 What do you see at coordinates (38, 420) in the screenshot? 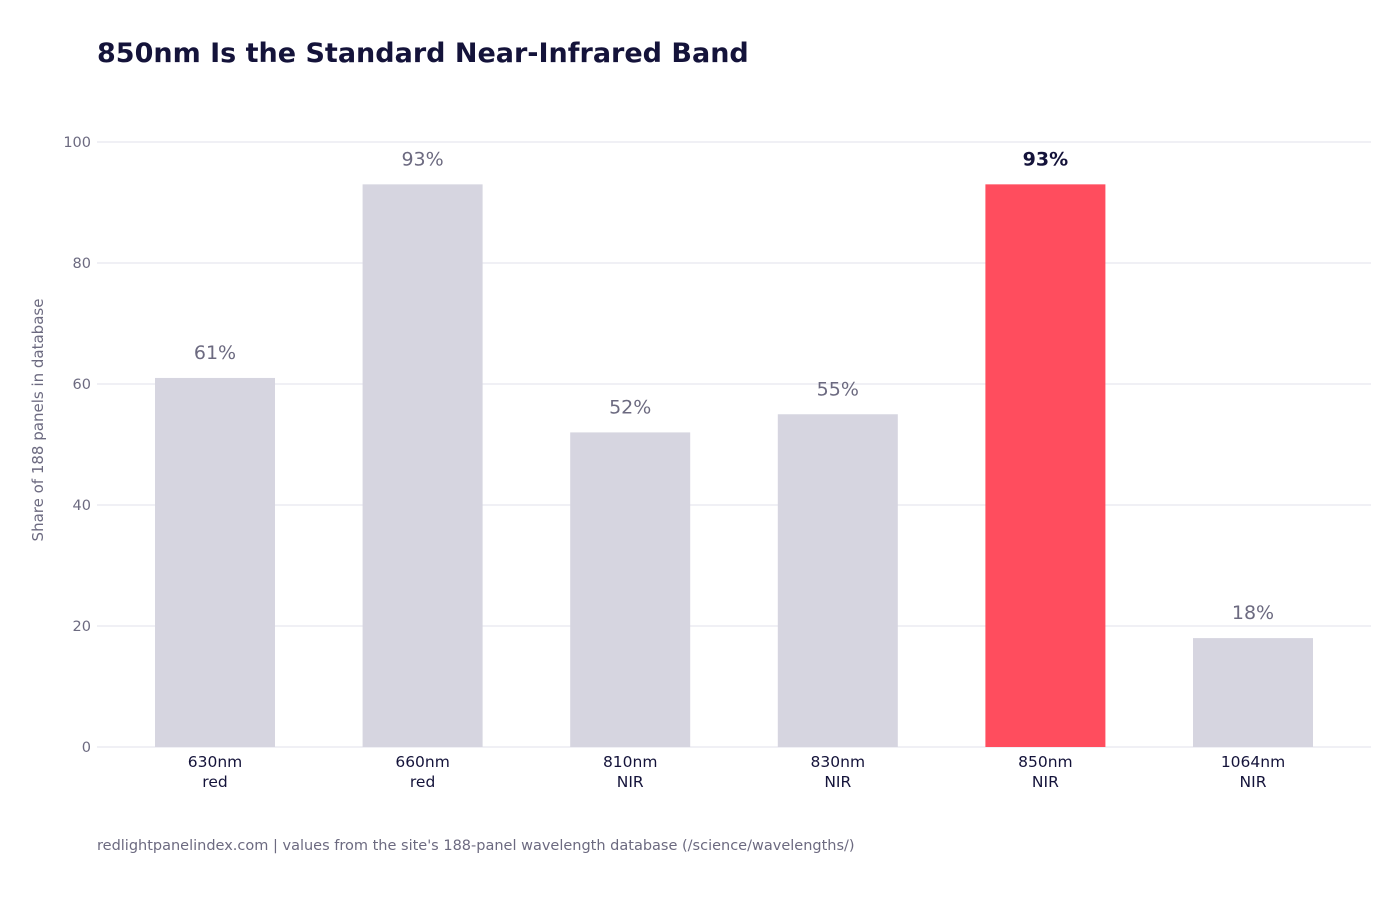
I see `y-axis-label: Share of 188 panels in database` at bounding box center [38, 420].